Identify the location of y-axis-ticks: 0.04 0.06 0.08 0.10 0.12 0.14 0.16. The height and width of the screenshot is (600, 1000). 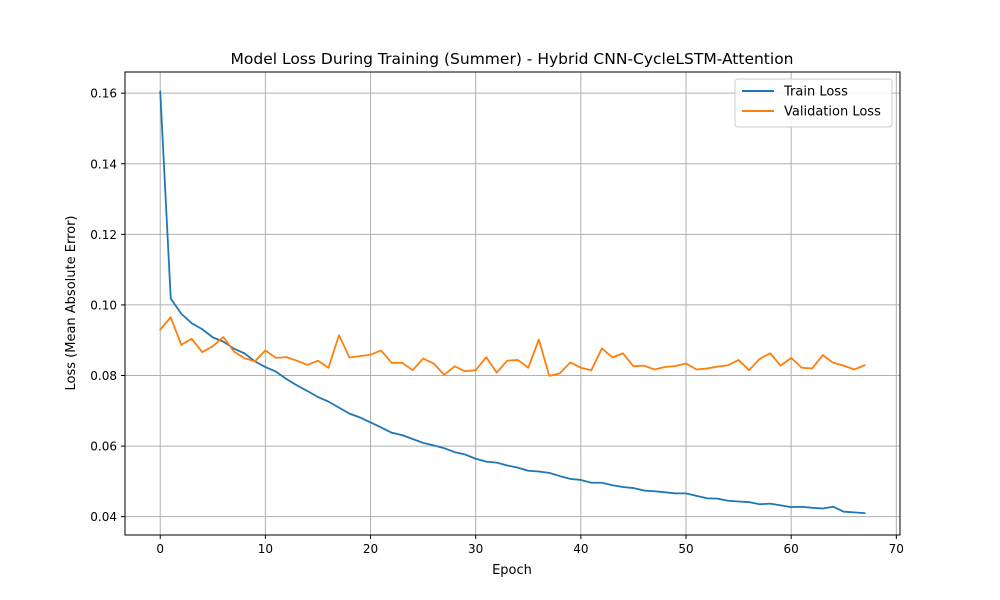
(107, 305).